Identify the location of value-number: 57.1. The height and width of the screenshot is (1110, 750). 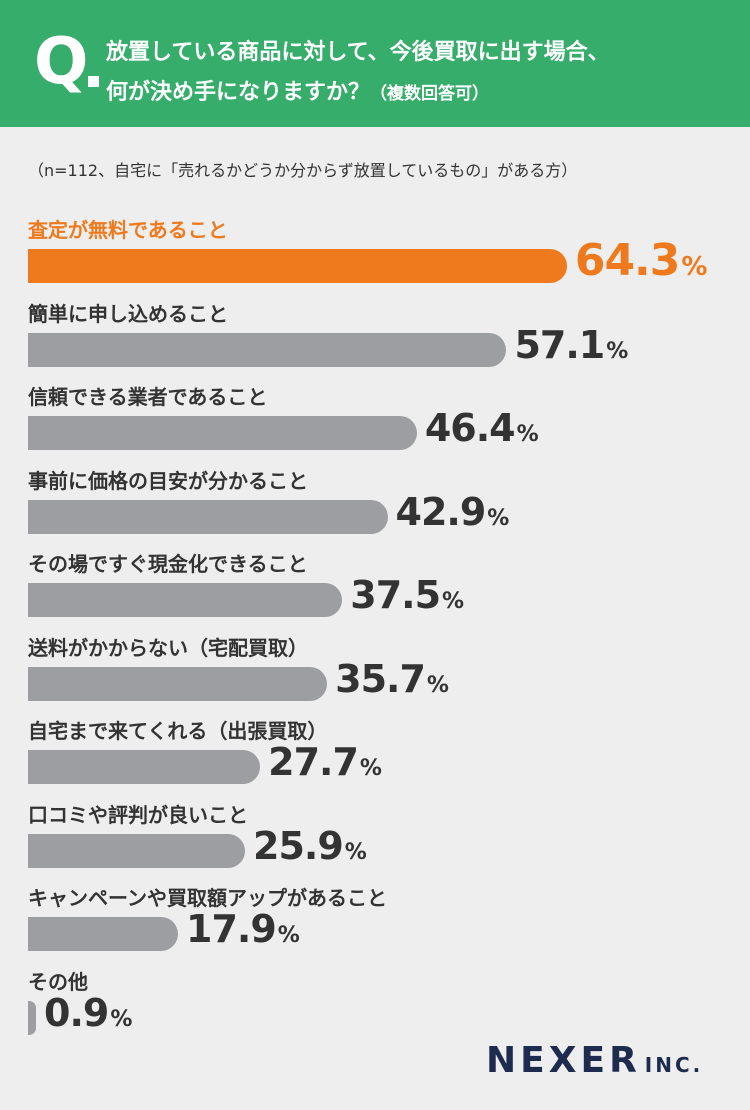
(559, 344).